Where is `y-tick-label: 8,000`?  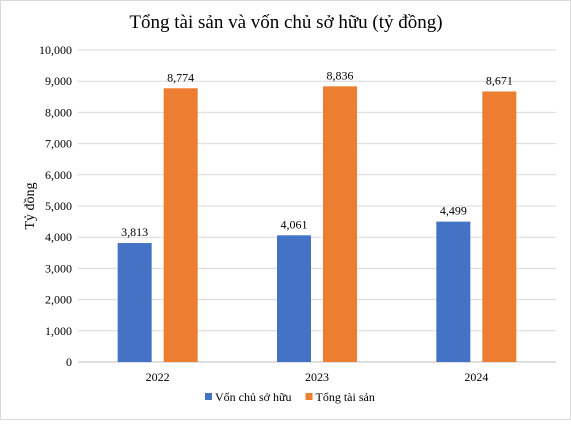
y-tick-label: 8,000 is located at coordinates (58, 112).